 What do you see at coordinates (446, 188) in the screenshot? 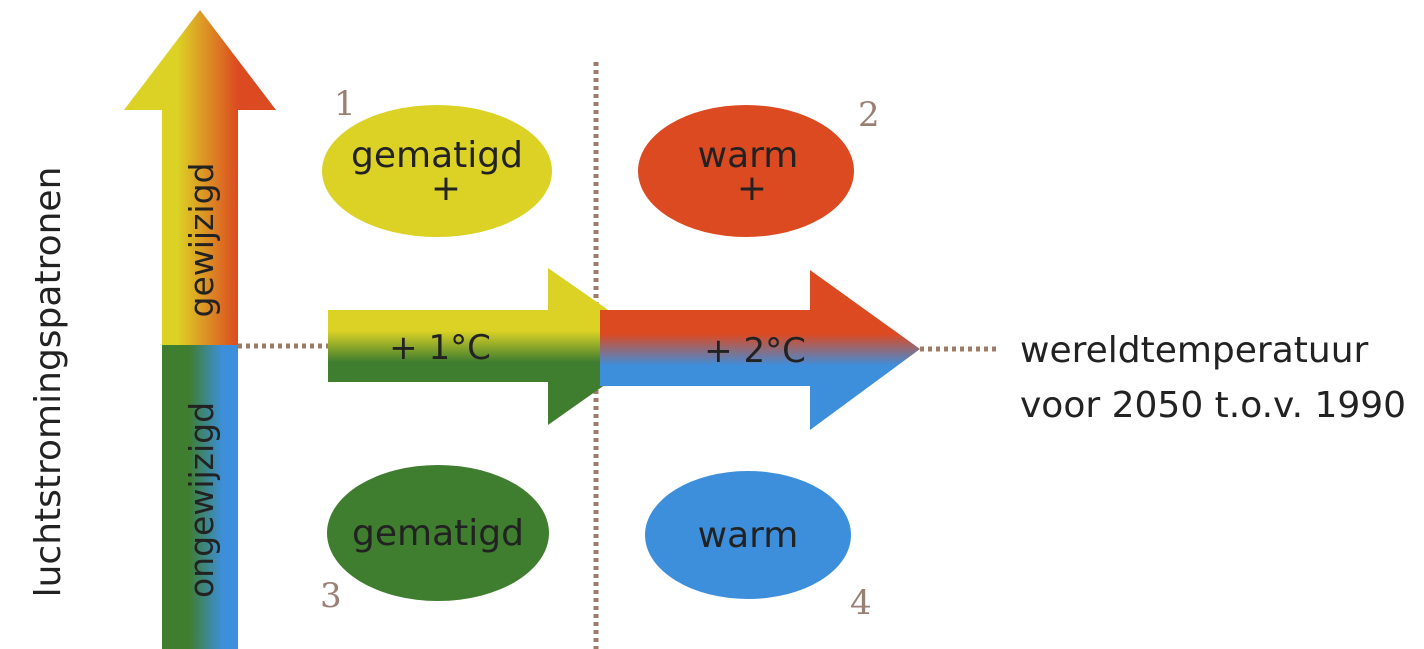
I see `quadrant-1-sign: +` at bounding box center [446, 188].